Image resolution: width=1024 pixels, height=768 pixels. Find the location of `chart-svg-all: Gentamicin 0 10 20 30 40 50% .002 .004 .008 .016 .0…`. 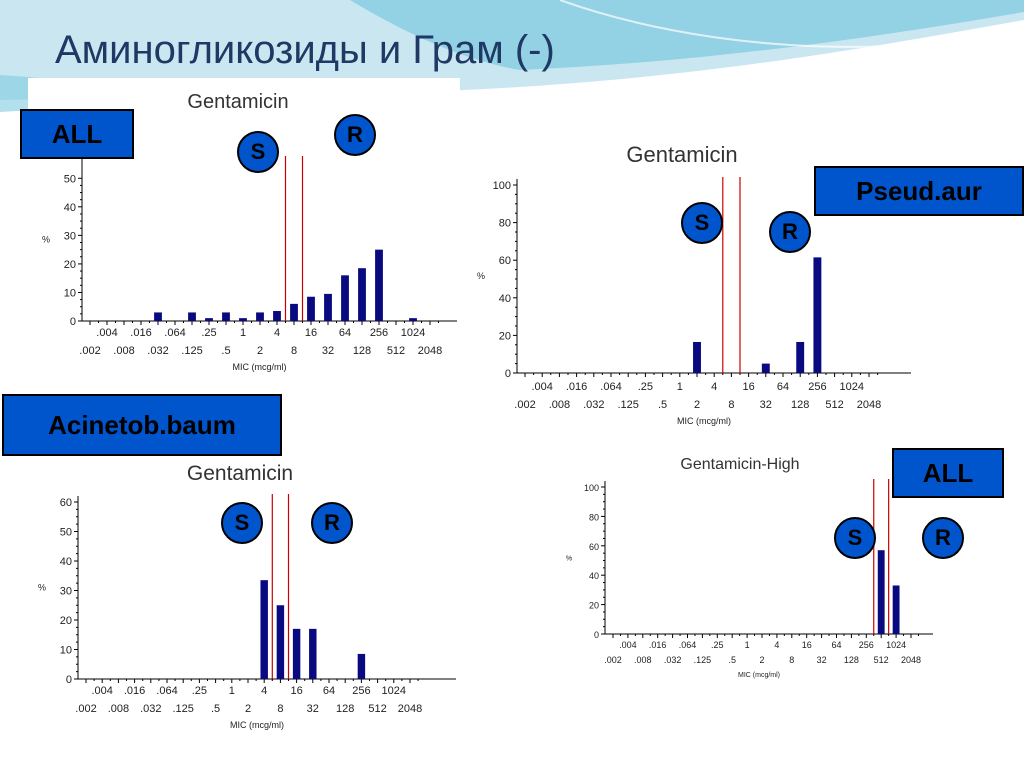

chart-svg-all: Gentamicin 0 10 20 30 40 50% .002 .004 .008 .016 .0… is located at coordinates (249, 231).